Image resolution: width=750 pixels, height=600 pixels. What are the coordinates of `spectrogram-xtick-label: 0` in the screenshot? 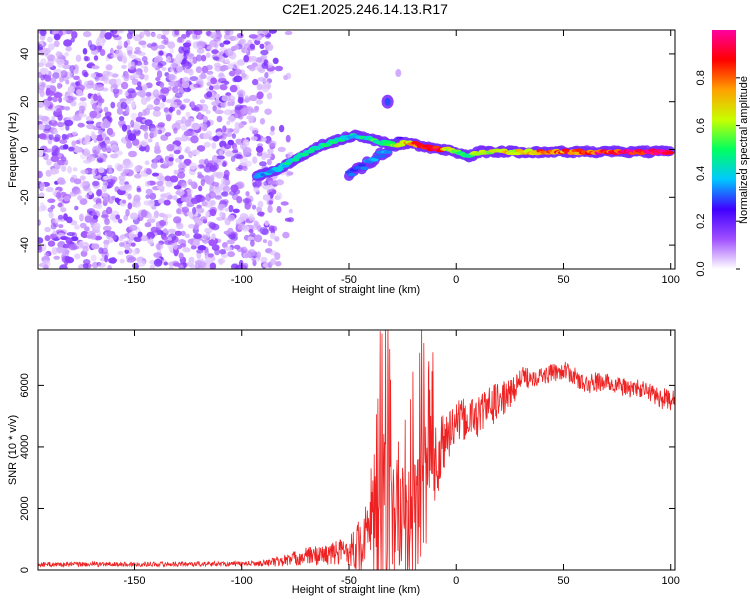 It's located at (456, 280).